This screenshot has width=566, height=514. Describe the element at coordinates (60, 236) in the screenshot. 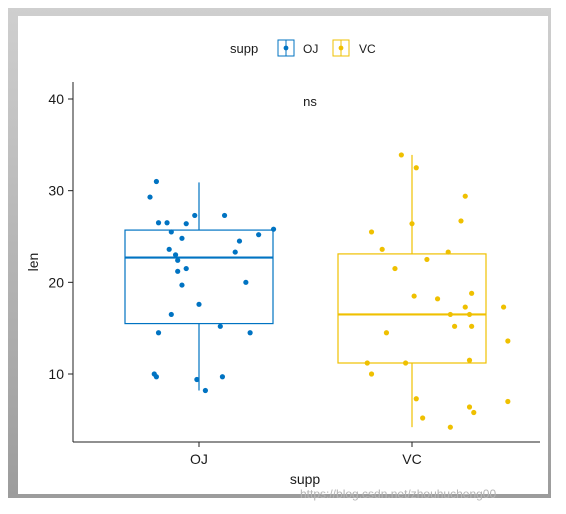

I see `y-axis-ticks: 10 20 30 40` at that location.